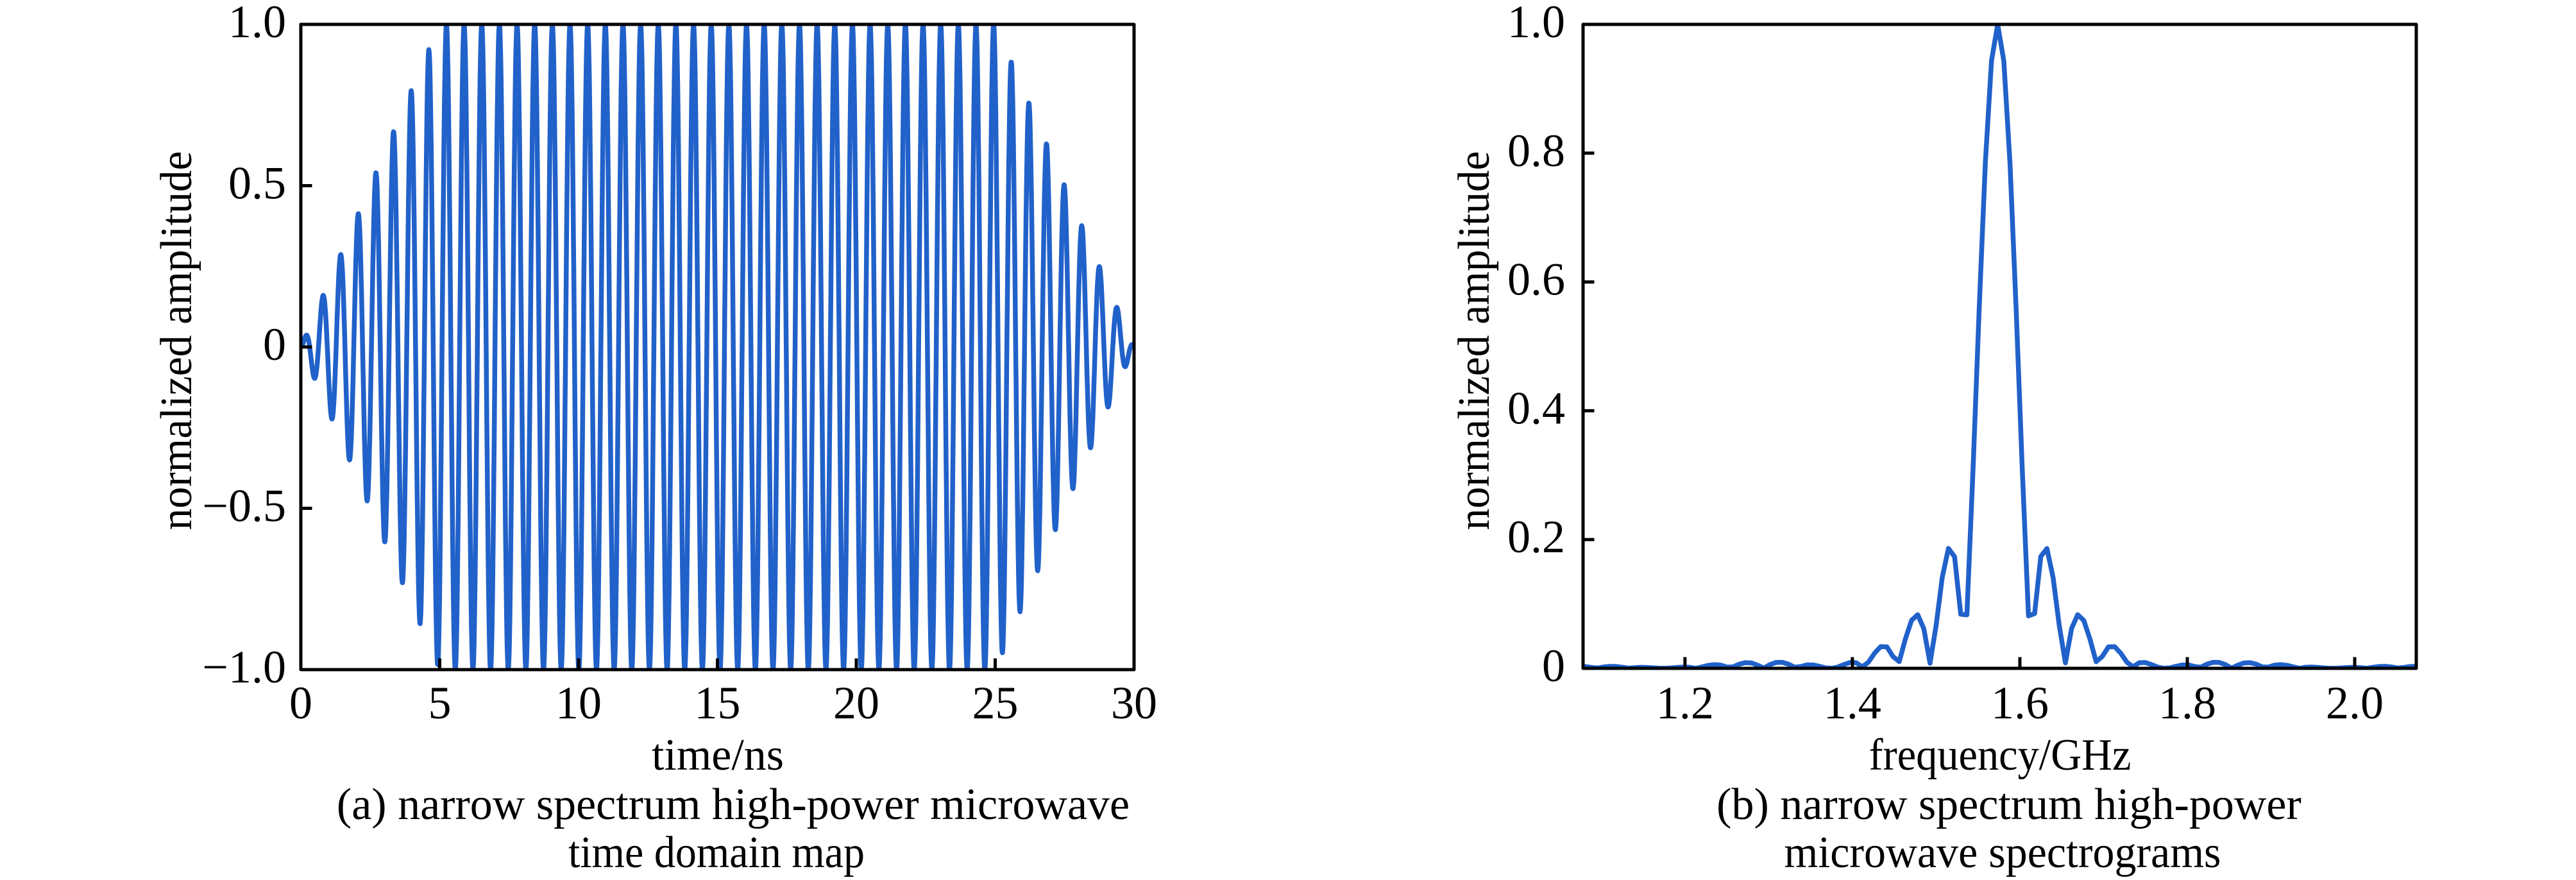 The height and width of the screenshot is (880, 2576). What do you see at coordinates (2002, 852) in the screenshot?
I see `svg-text: microwave spectrograms` at bounding box center [2002, 852].